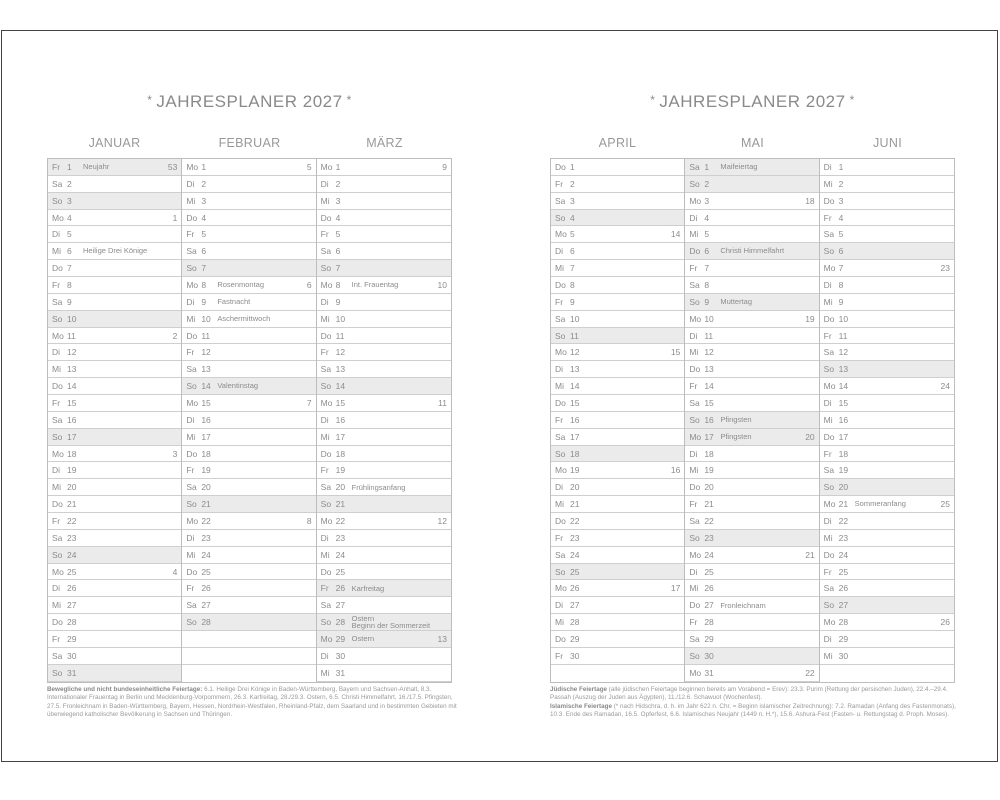 Image resolution: width=1000 pixels, height=800 pixels. Describe the element at coordinates (618, 538) in the screenshot. I see `day-row: Fr 23` at that location.